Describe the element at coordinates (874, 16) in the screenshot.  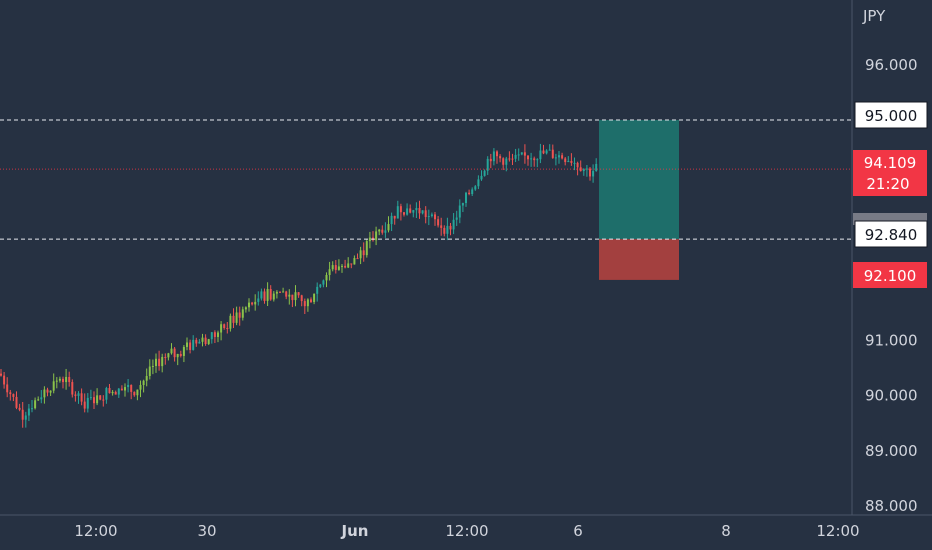
I see `currency-label: JPY` at that location.